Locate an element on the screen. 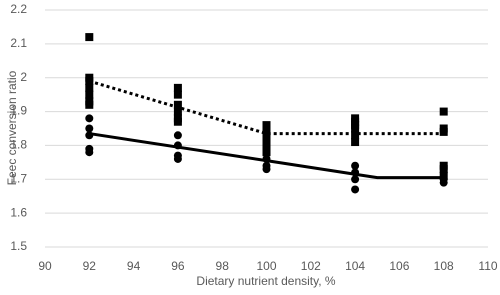 This screenshot has width=500, height=295. y-tick-label: 1.5 is located at coordinates (18, 246).